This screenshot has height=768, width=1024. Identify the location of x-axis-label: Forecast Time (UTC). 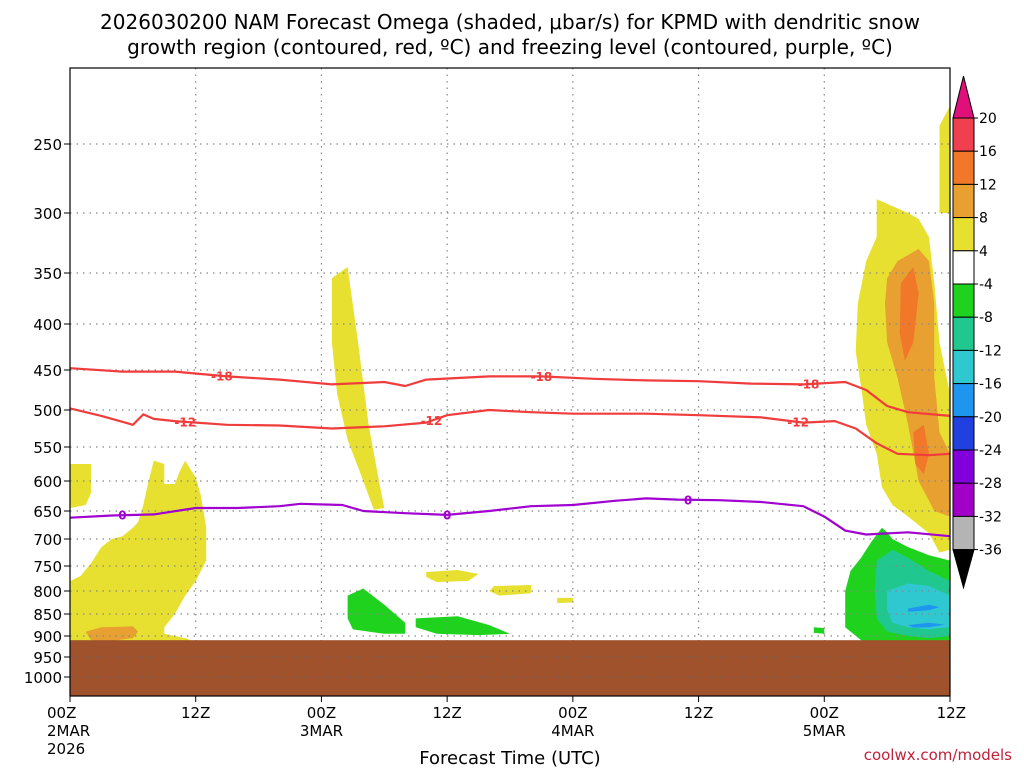
(509, 758).